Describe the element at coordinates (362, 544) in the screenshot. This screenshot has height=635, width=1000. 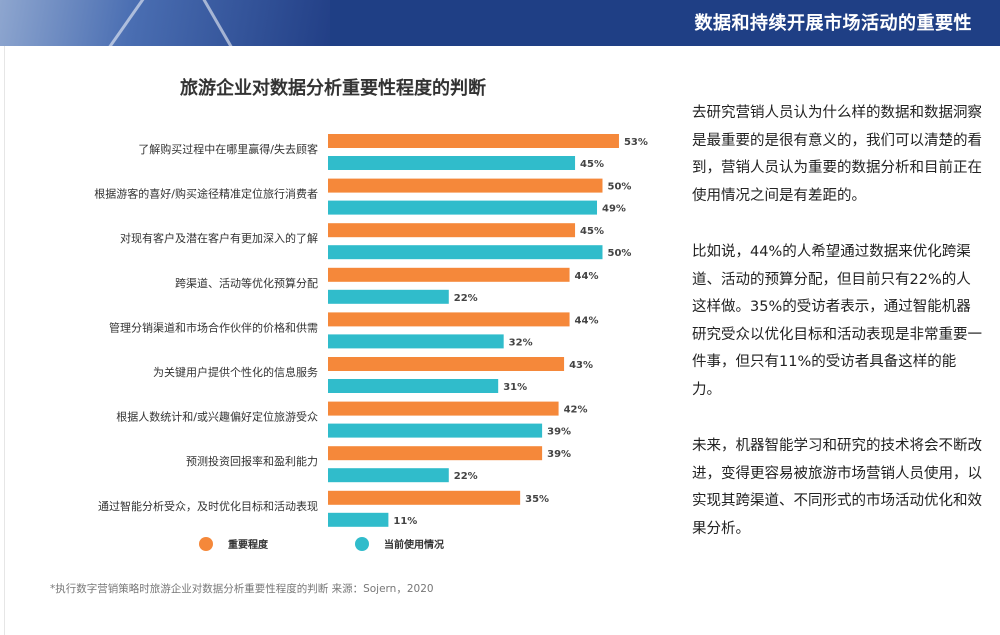
I see `legend-marker-usage` at that location.